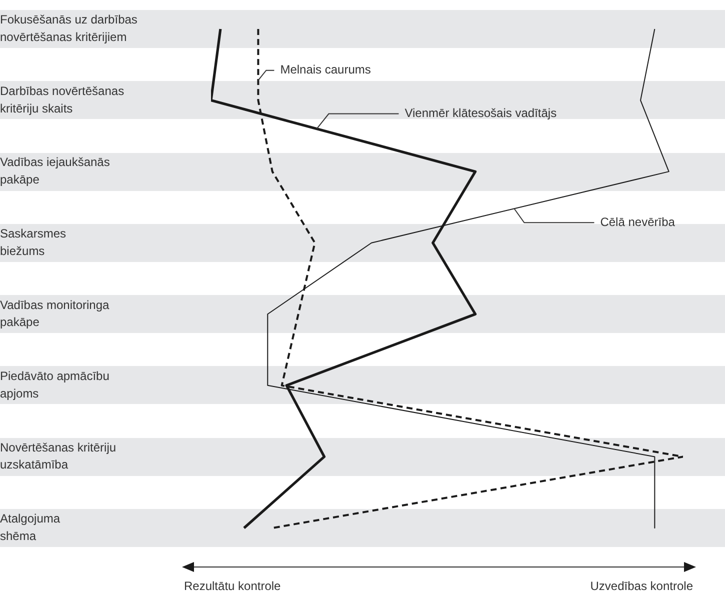 This screenshot has height=599, width=725. I want to click on y-tick-label: Novērtēšanas kritēriju uzskatāmība, so click(58, 456).